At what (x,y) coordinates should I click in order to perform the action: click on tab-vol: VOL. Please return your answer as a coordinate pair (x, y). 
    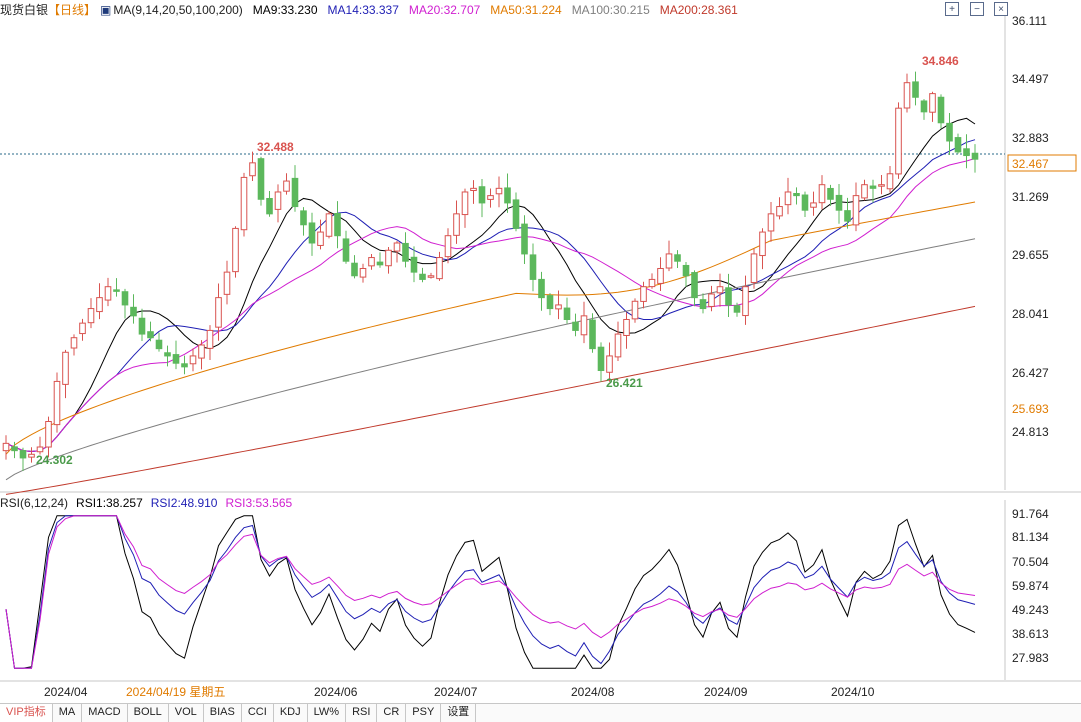
    Looking at the image, I should click on (186, 713).